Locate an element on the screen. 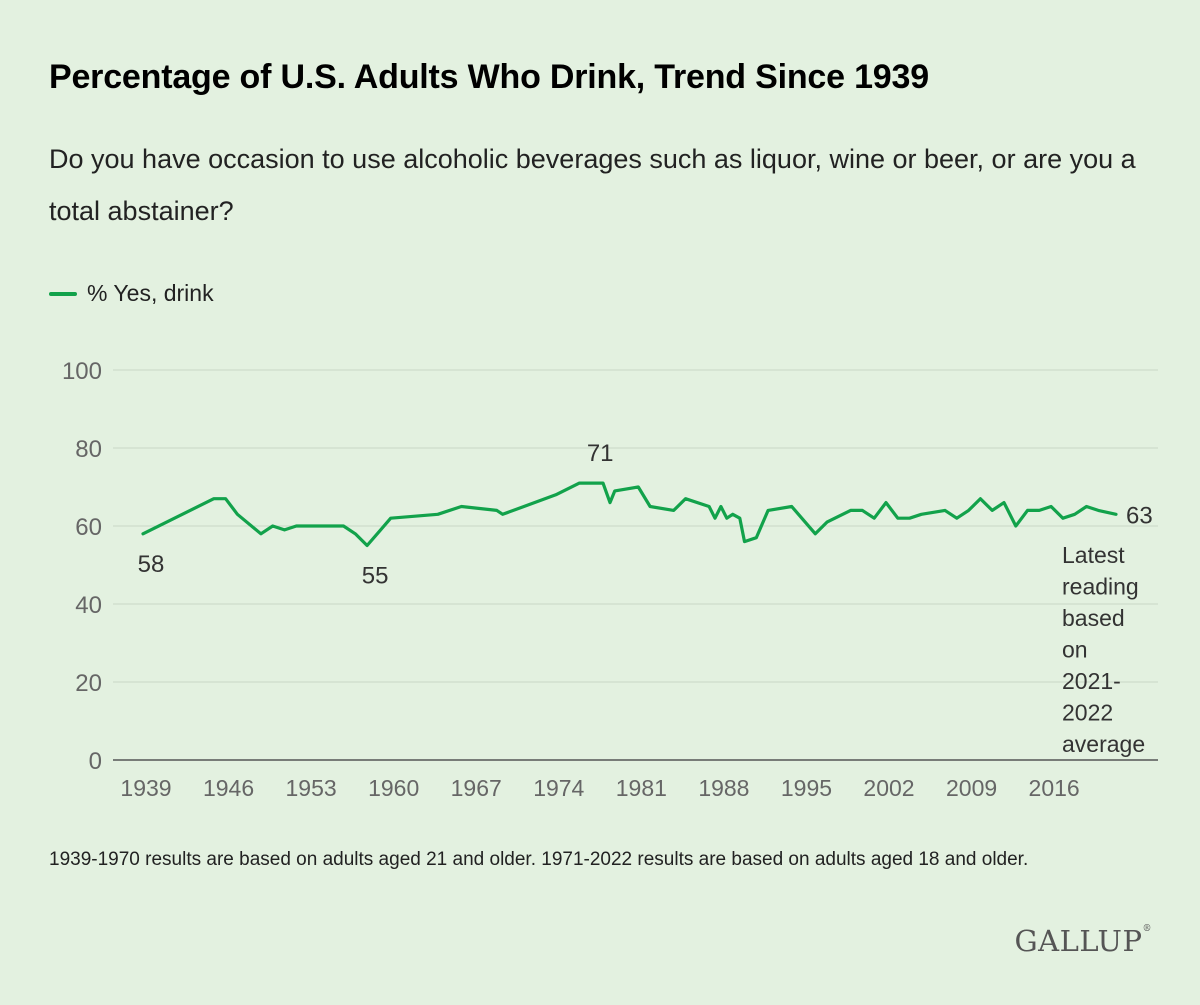 This screenshot has height=1005, width=1200. latest-reading-note: Latest reading based on 2021-2022 average is located at coordinates (1103, 649).